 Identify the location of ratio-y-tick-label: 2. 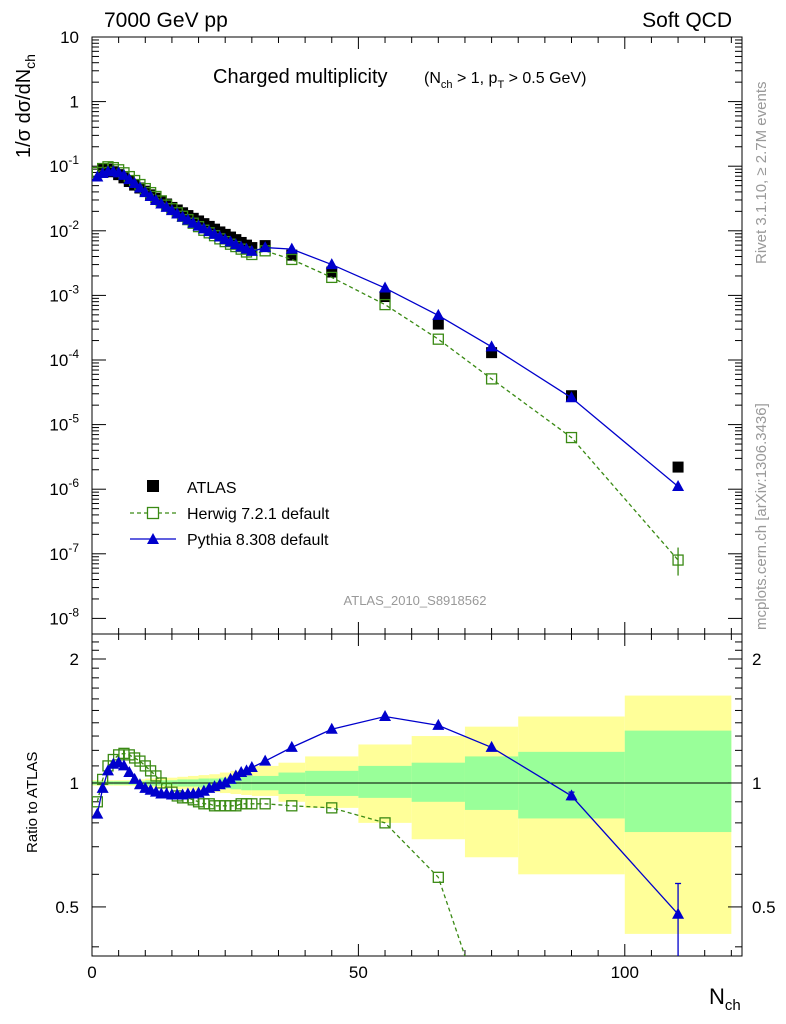
(74, 659).